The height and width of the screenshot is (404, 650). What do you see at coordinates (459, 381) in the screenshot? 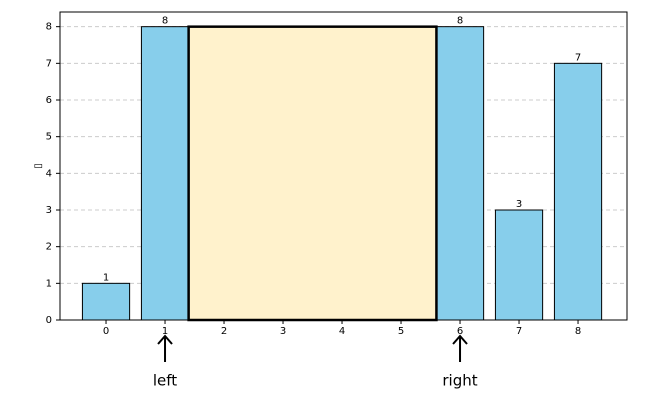
I see `annotation: right` at bounding box center [459, 381].